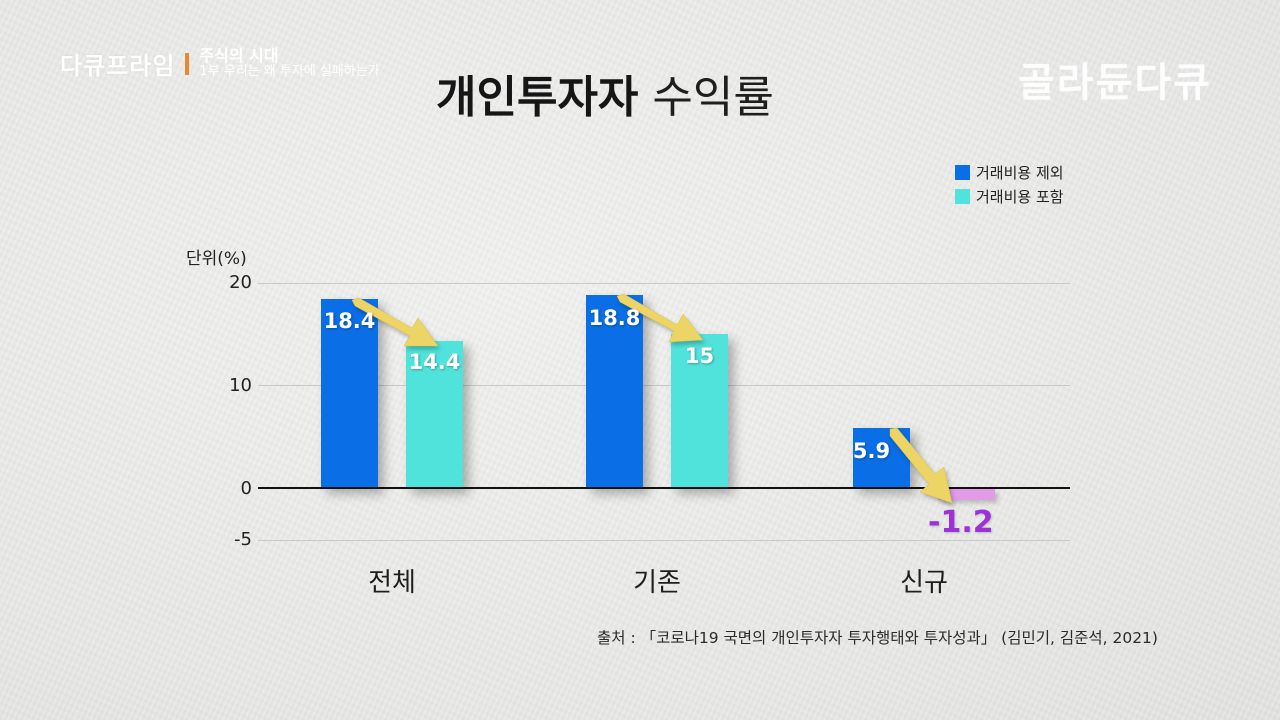  What do you see at coordinates (434, 362) in the screenshot?
I see `value-label-total-incl: 14.4` at bounding box center [434, 362].